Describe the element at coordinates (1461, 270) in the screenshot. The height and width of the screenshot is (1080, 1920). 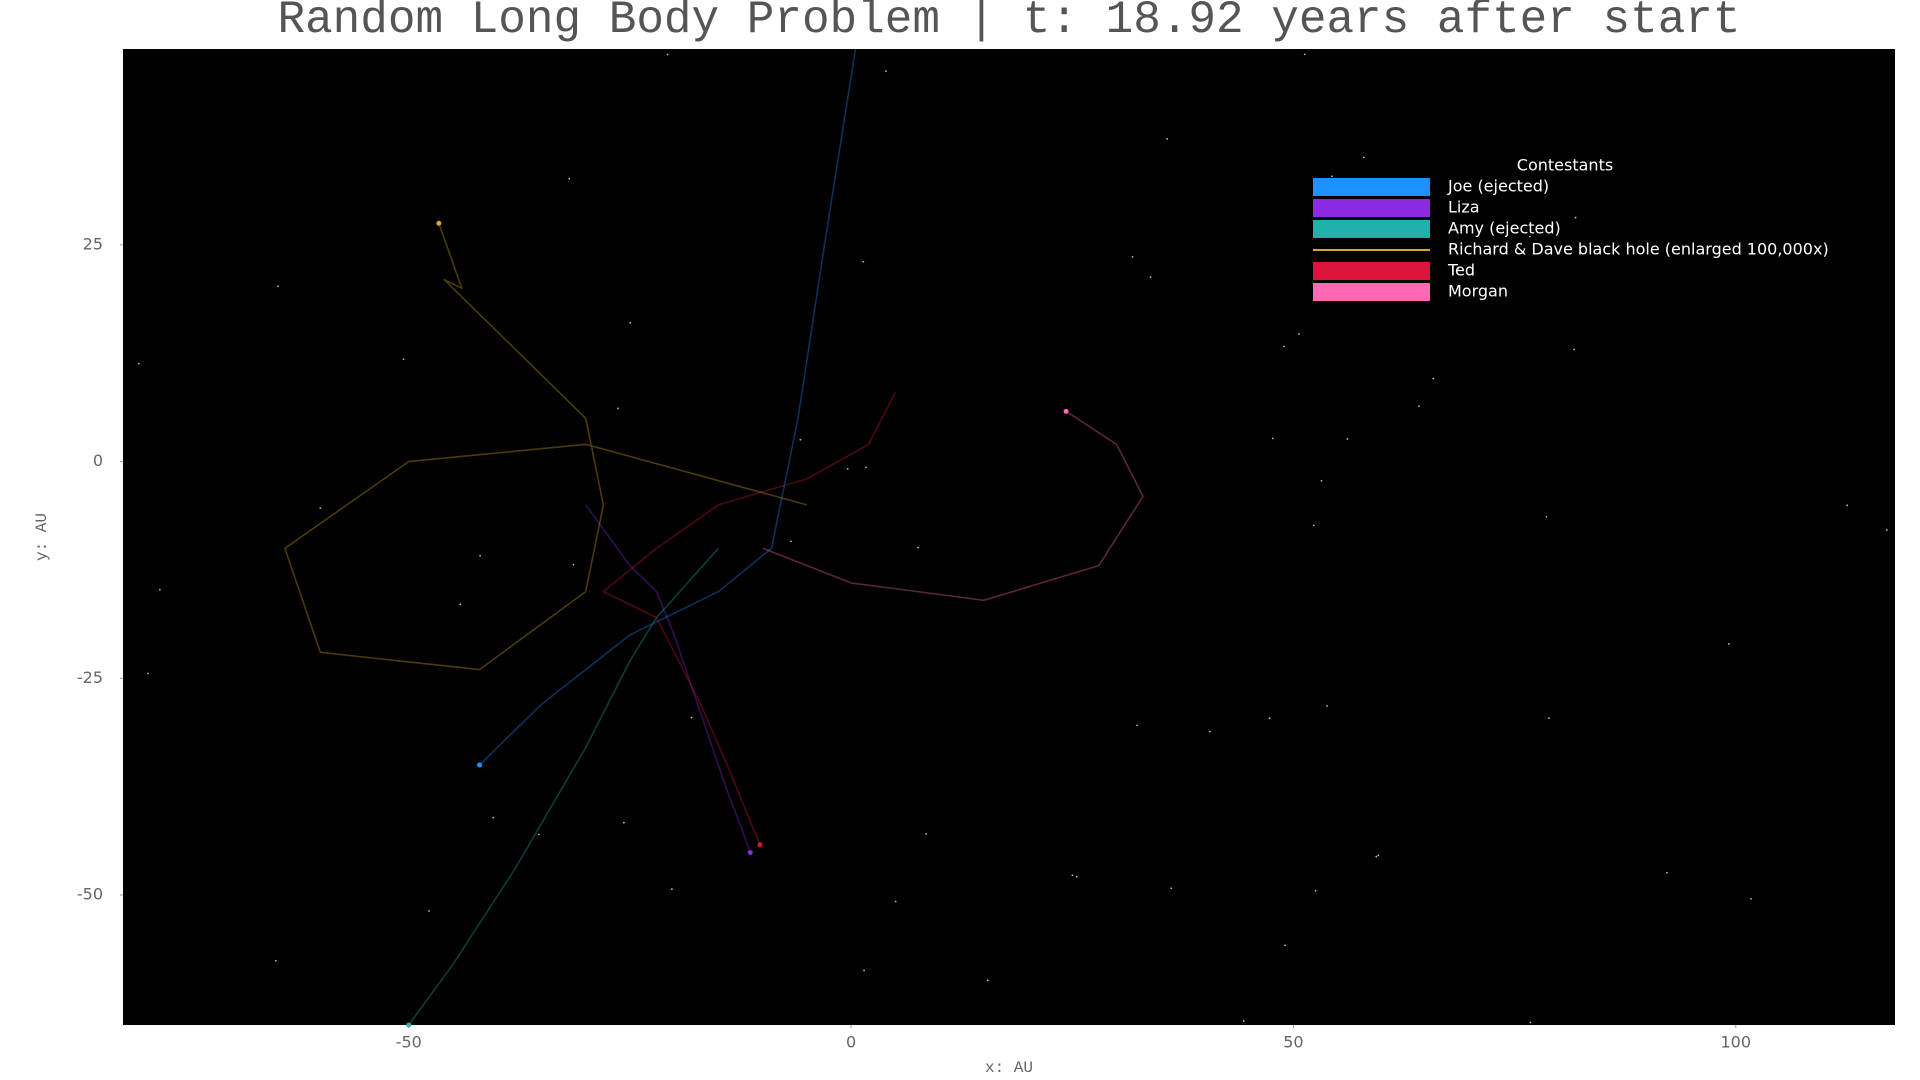
I see `legend-label: Ted` at that location.